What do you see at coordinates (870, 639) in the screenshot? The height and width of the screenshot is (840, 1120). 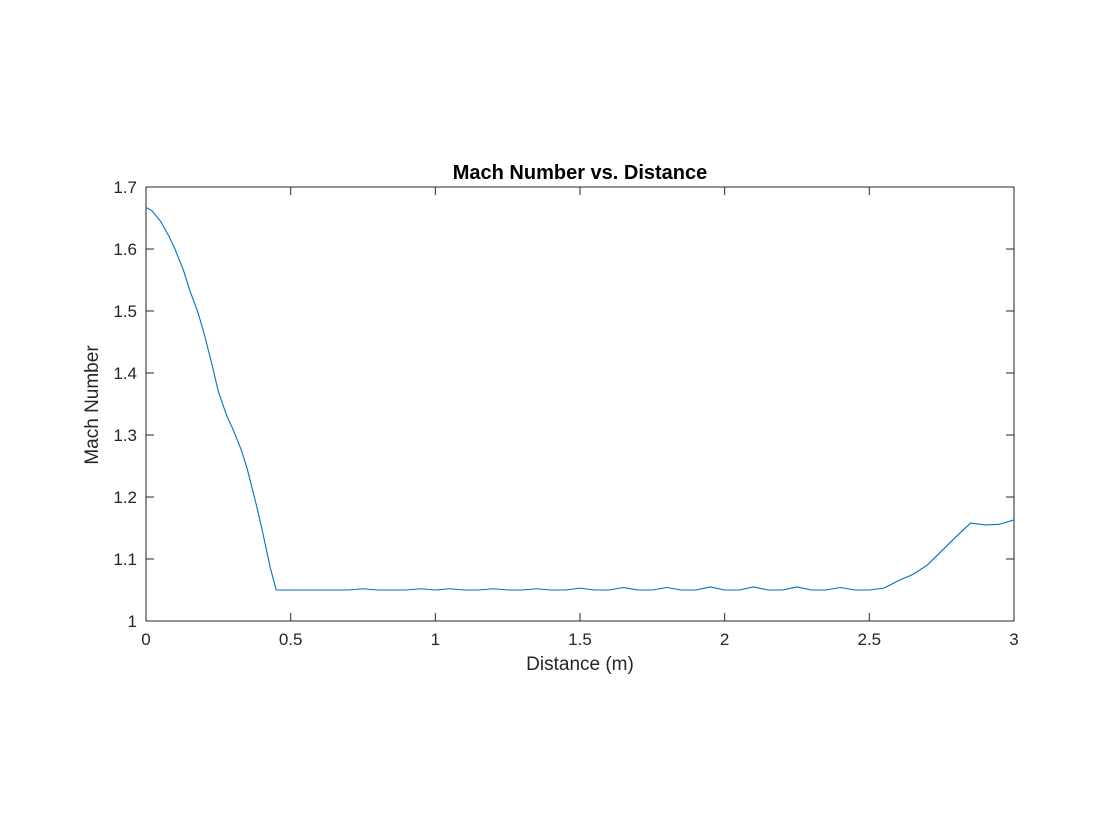 I see `x-tick-label: 2.5` at bounding box center [870, 639].